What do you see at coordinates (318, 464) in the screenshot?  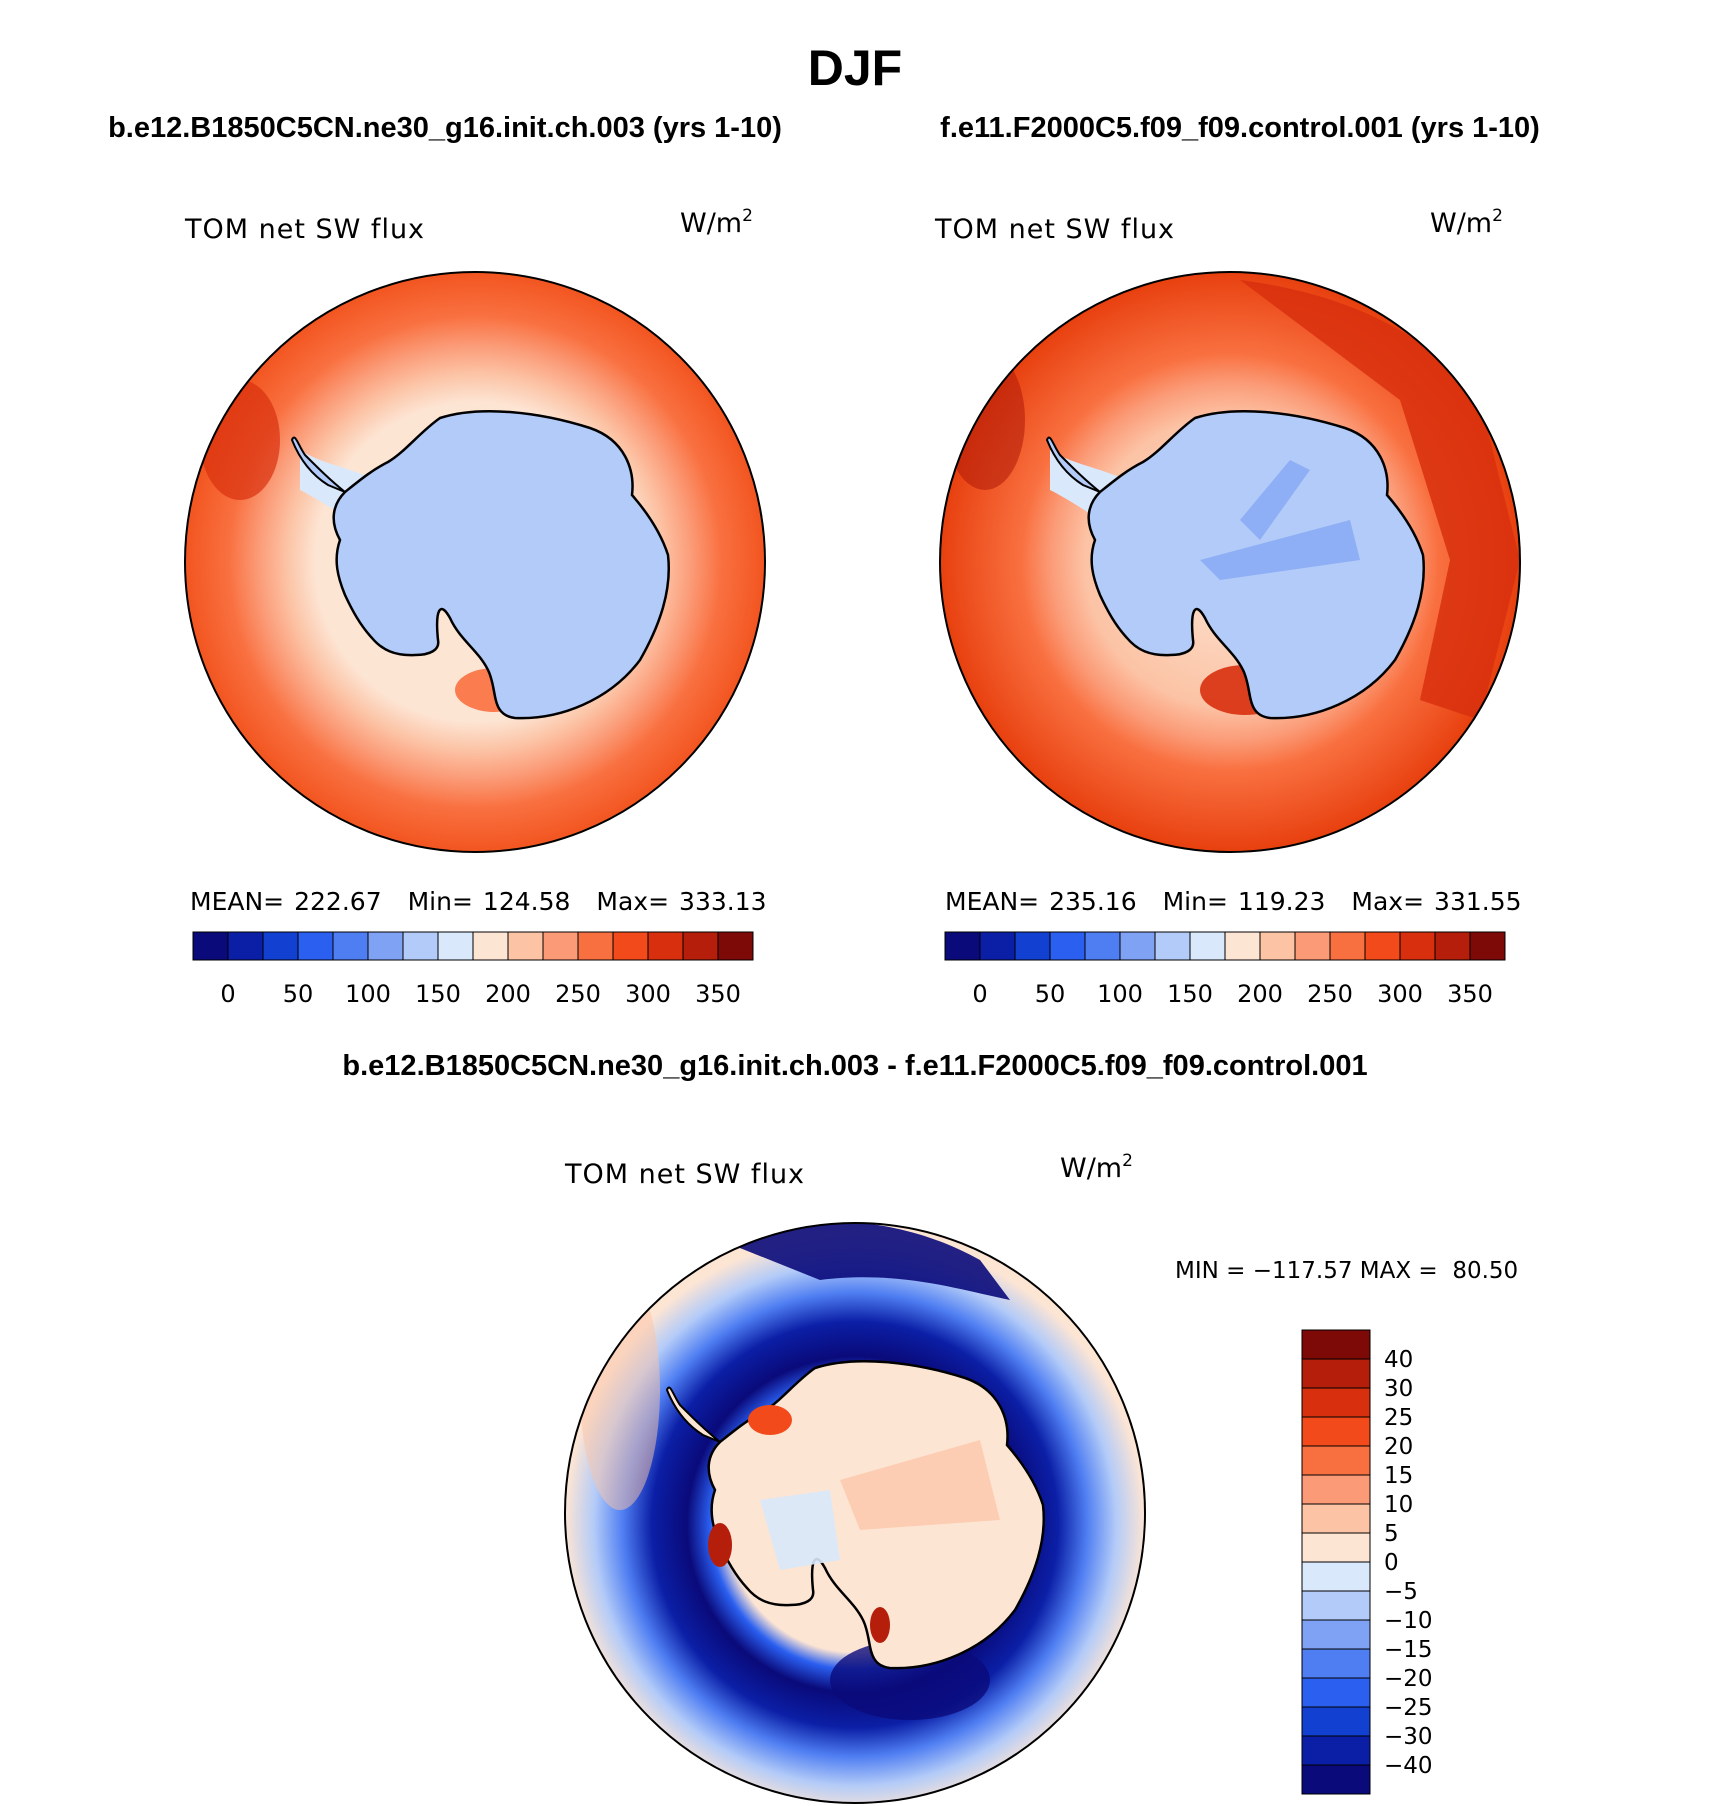 I see `left-peninsula` at bounding box center [318, 464].